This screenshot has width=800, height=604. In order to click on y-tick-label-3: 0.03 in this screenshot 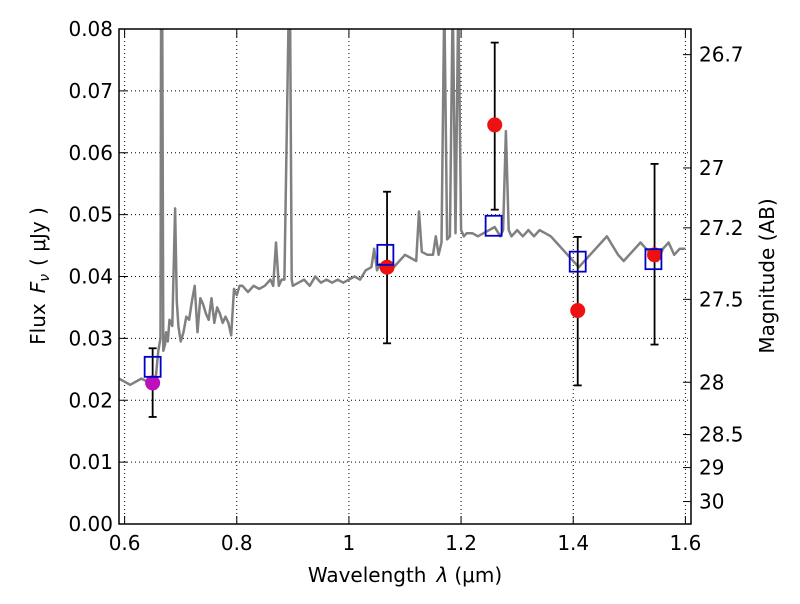, I will do `click(90, 338)`.